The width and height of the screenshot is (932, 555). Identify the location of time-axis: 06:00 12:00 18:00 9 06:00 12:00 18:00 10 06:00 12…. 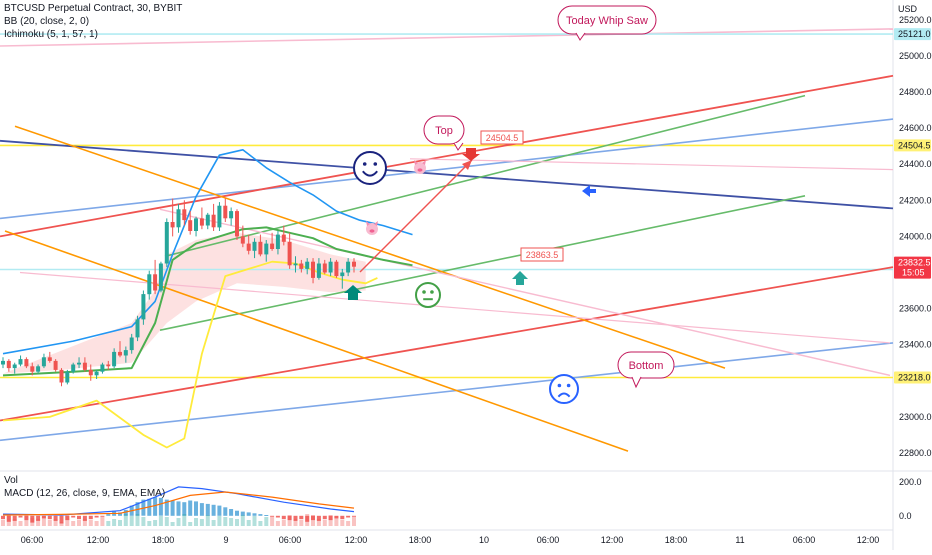
(450, 540).